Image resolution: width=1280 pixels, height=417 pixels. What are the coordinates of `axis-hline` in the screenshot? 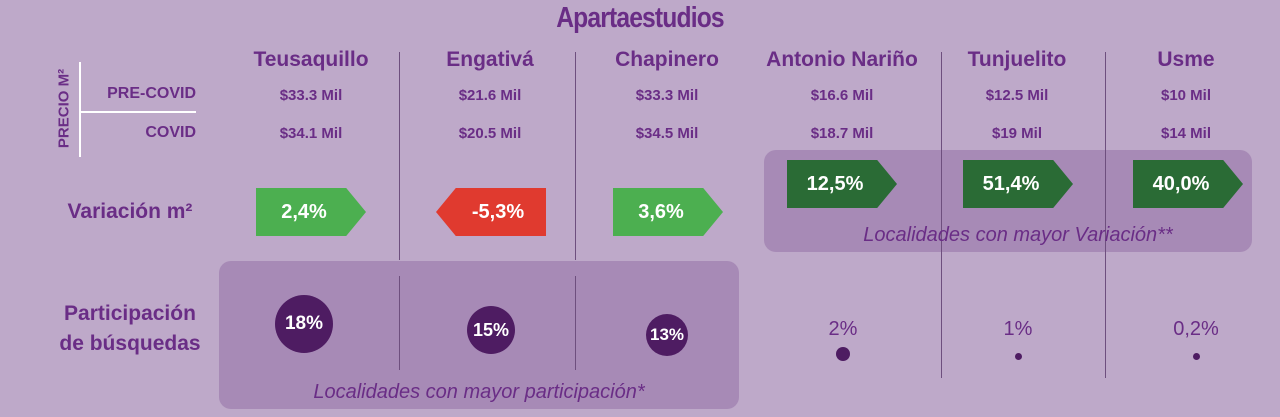 It's located at (138, 112).